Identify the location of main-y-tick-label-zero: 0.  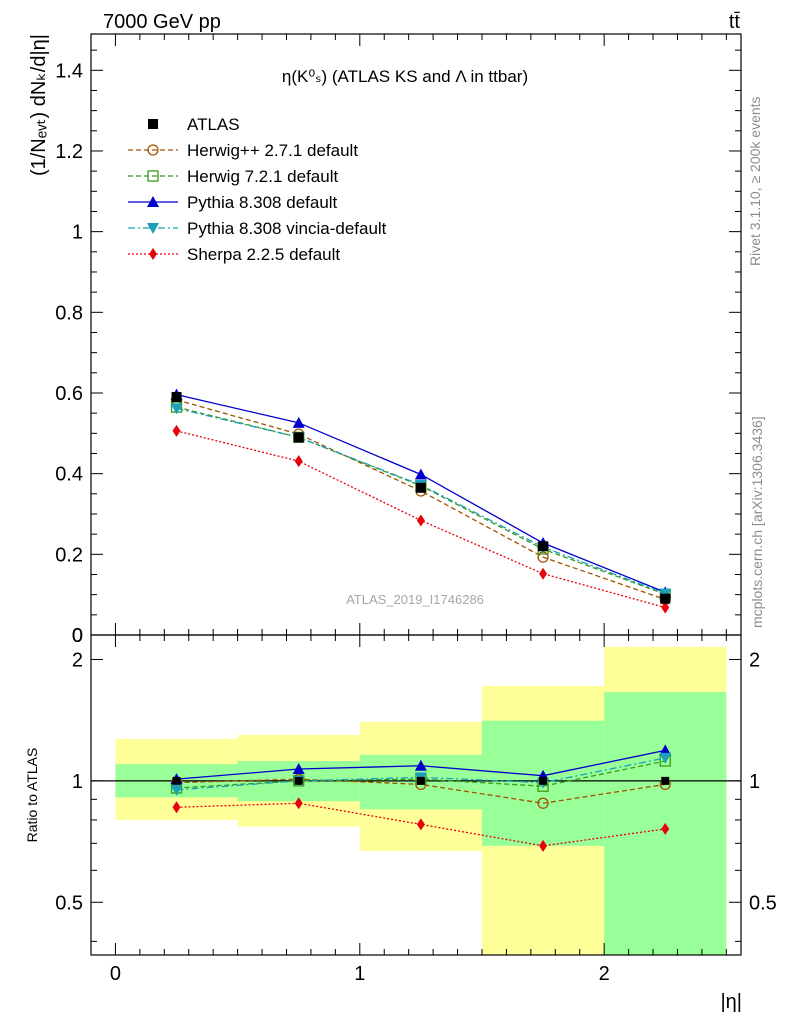
(77, 636).